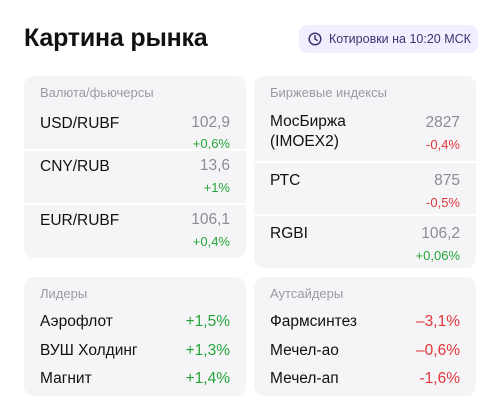 This screenshot has height=420, width=500. What do you see at coordinates (135, 324) in the screenshot?
I see `list-item: Аэрофлот +1,5%` at bounding box center [135, 324].